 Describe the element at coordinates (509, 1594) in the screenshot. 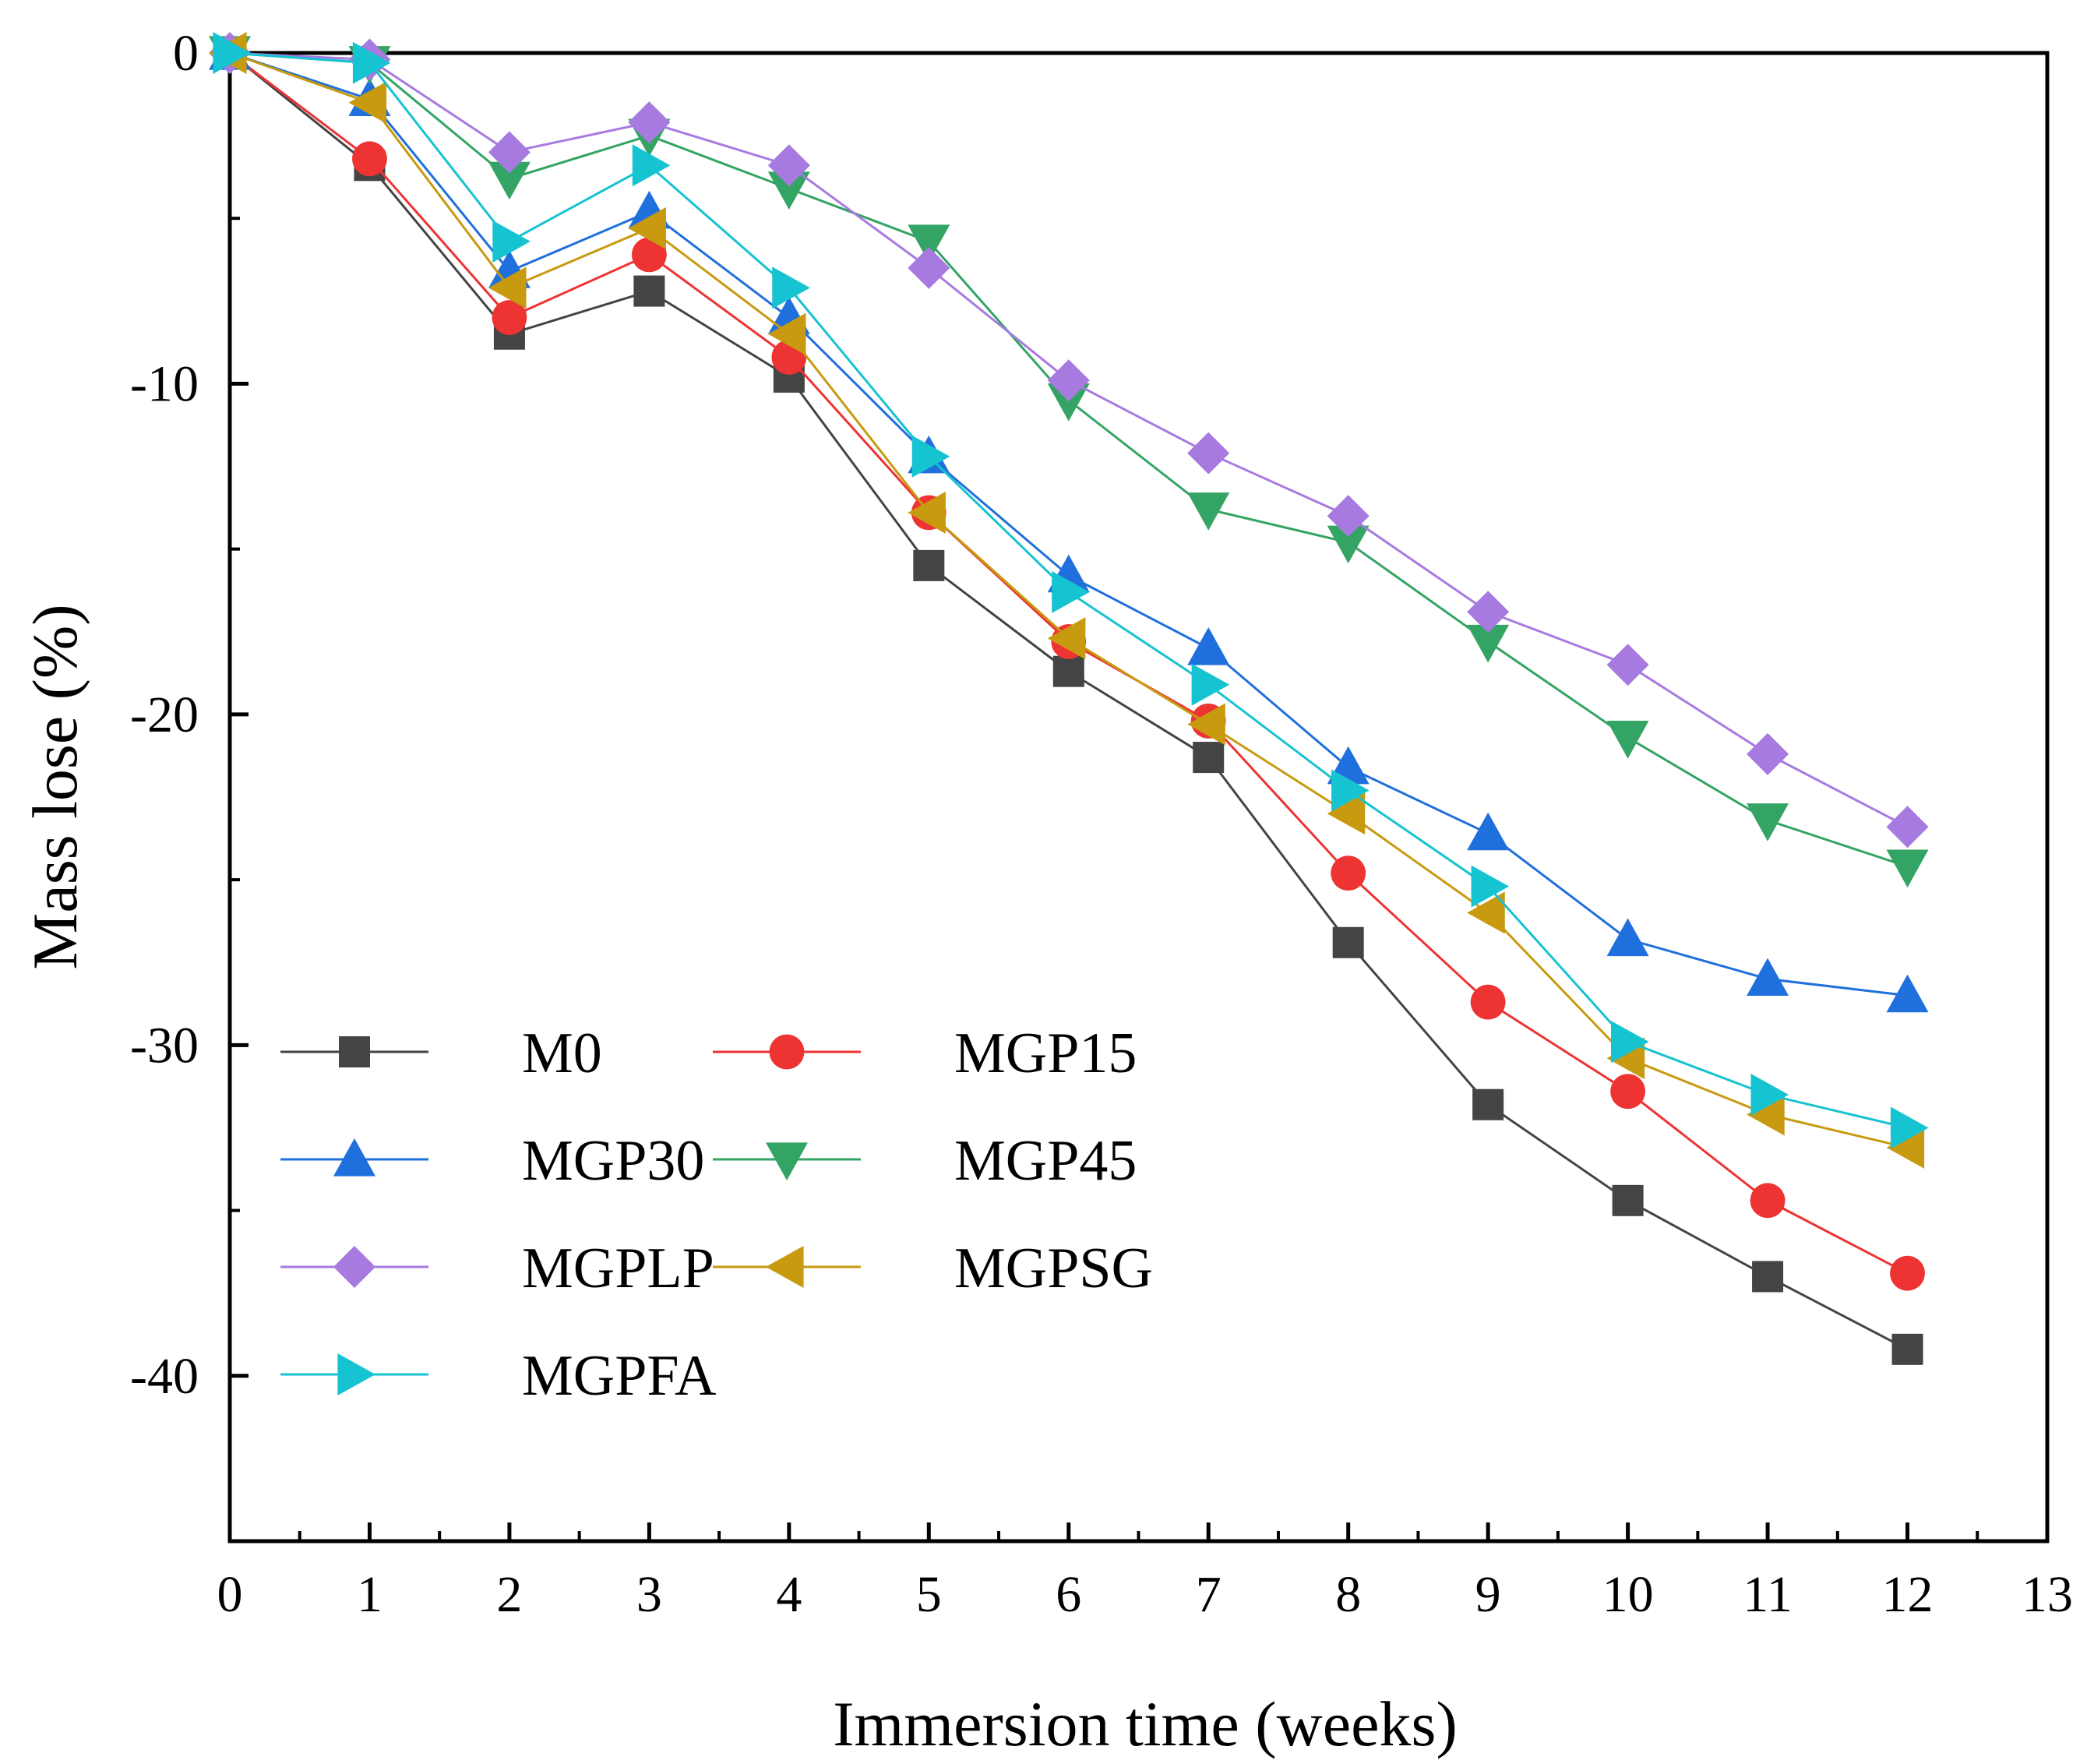

I see `x-tick-label: 2` at that location.